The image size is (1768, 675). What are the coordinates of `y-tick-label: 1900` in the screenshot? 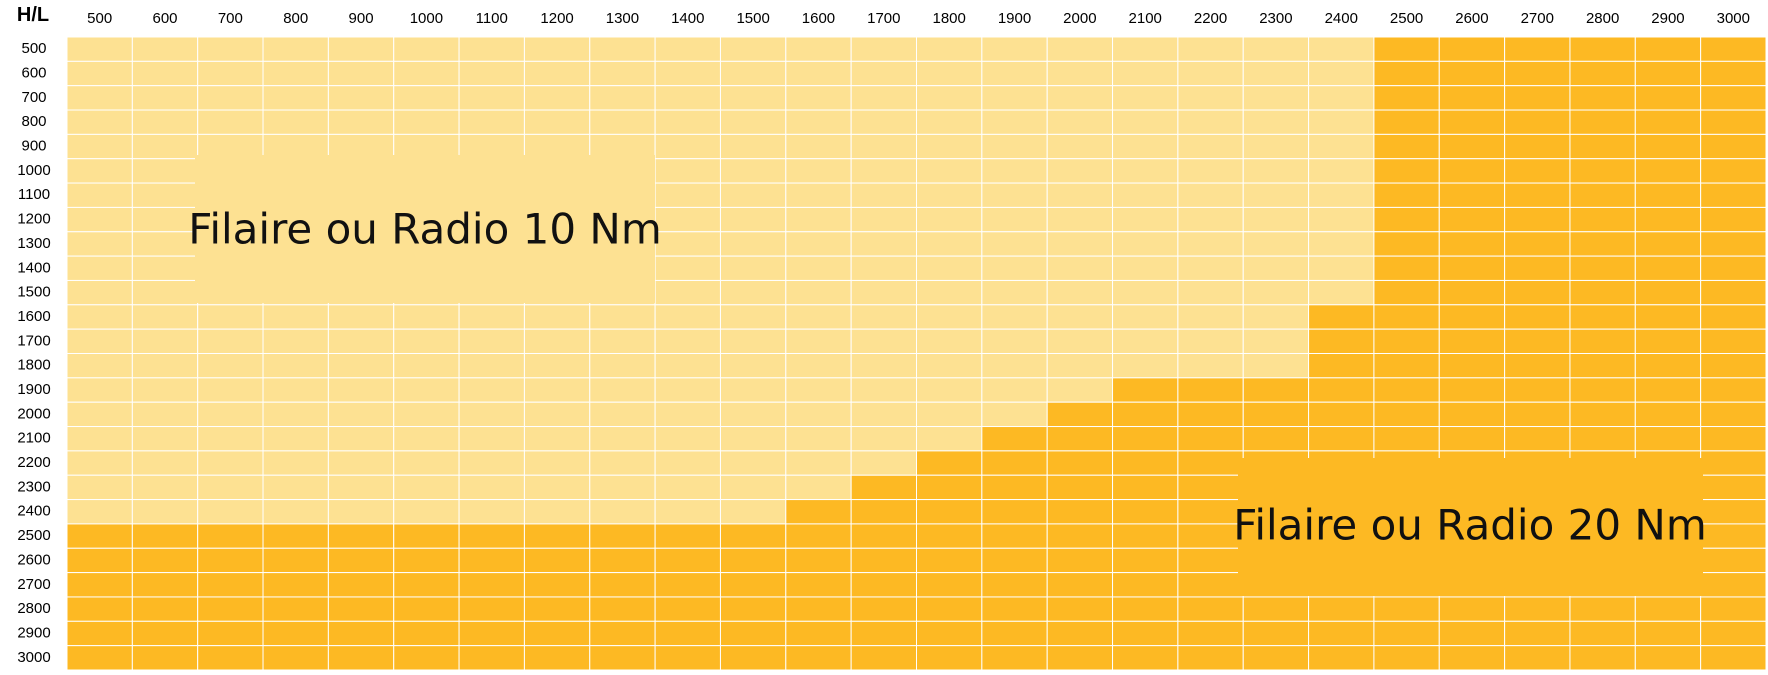 It's located at (33, 389).